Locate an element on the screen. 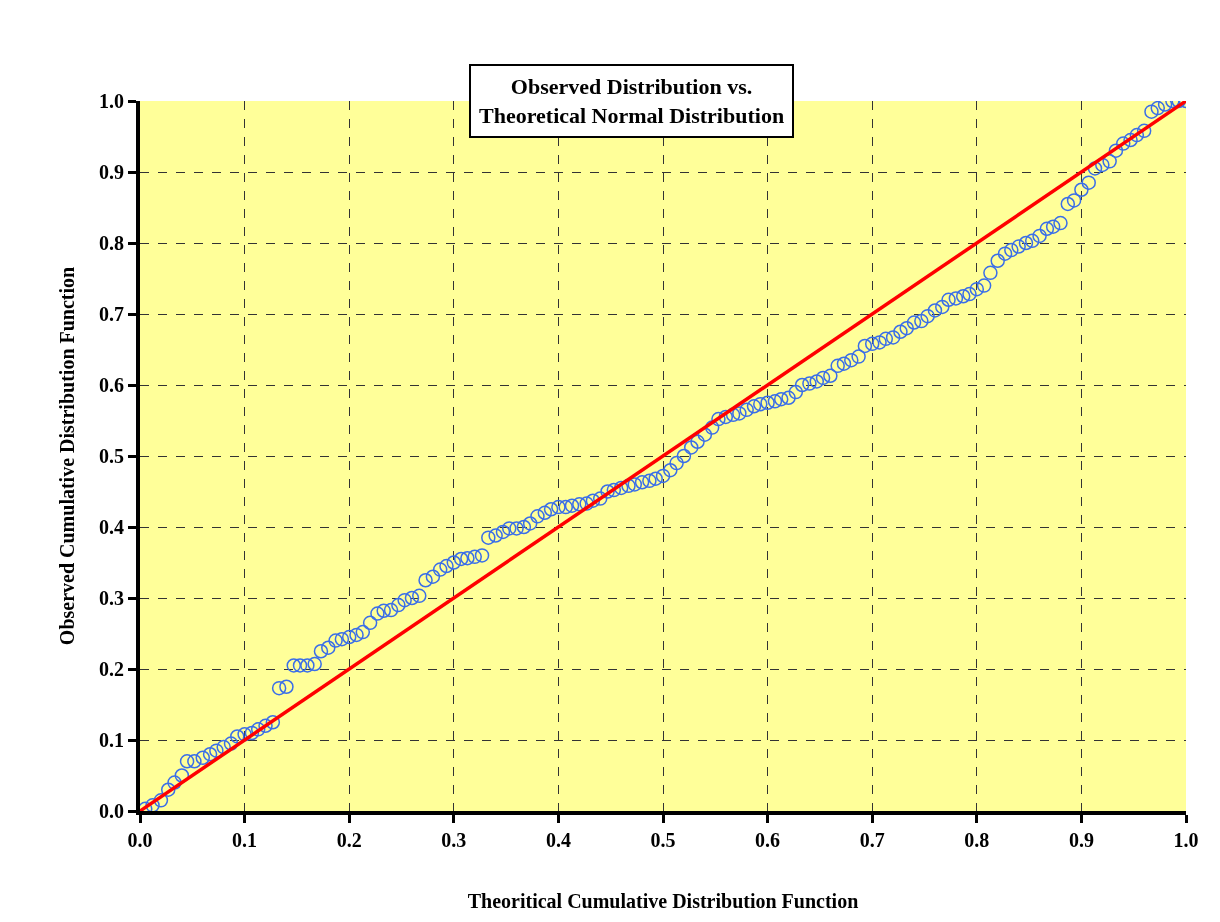  y-tick-label: 0.7 is located at coordinates (111, 314).